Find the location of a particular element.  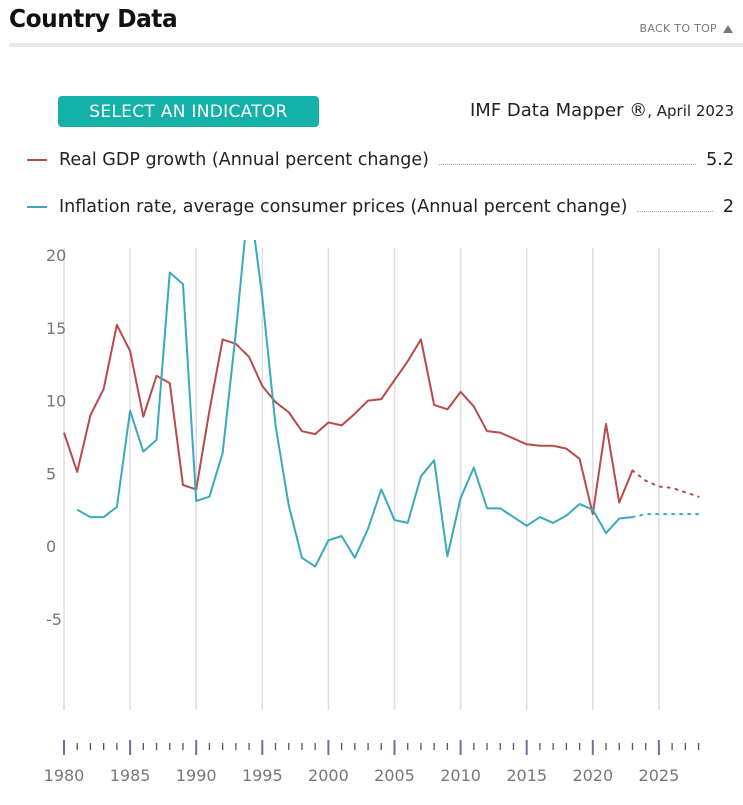

x-tick-label: 1985 is located at coordinates (130, 775).